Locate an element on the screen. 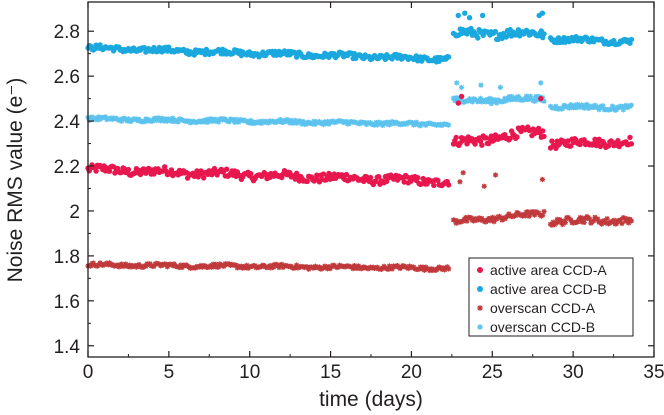 This screenshot has height=415, width=664. legend-marker is located at coordinates (480, 270).